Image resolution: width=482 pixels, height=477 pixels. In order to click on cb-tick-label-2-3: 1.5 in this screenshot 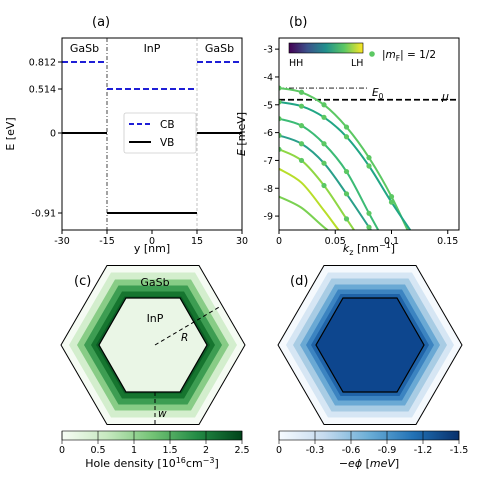, I will do `click(169, 450)`.